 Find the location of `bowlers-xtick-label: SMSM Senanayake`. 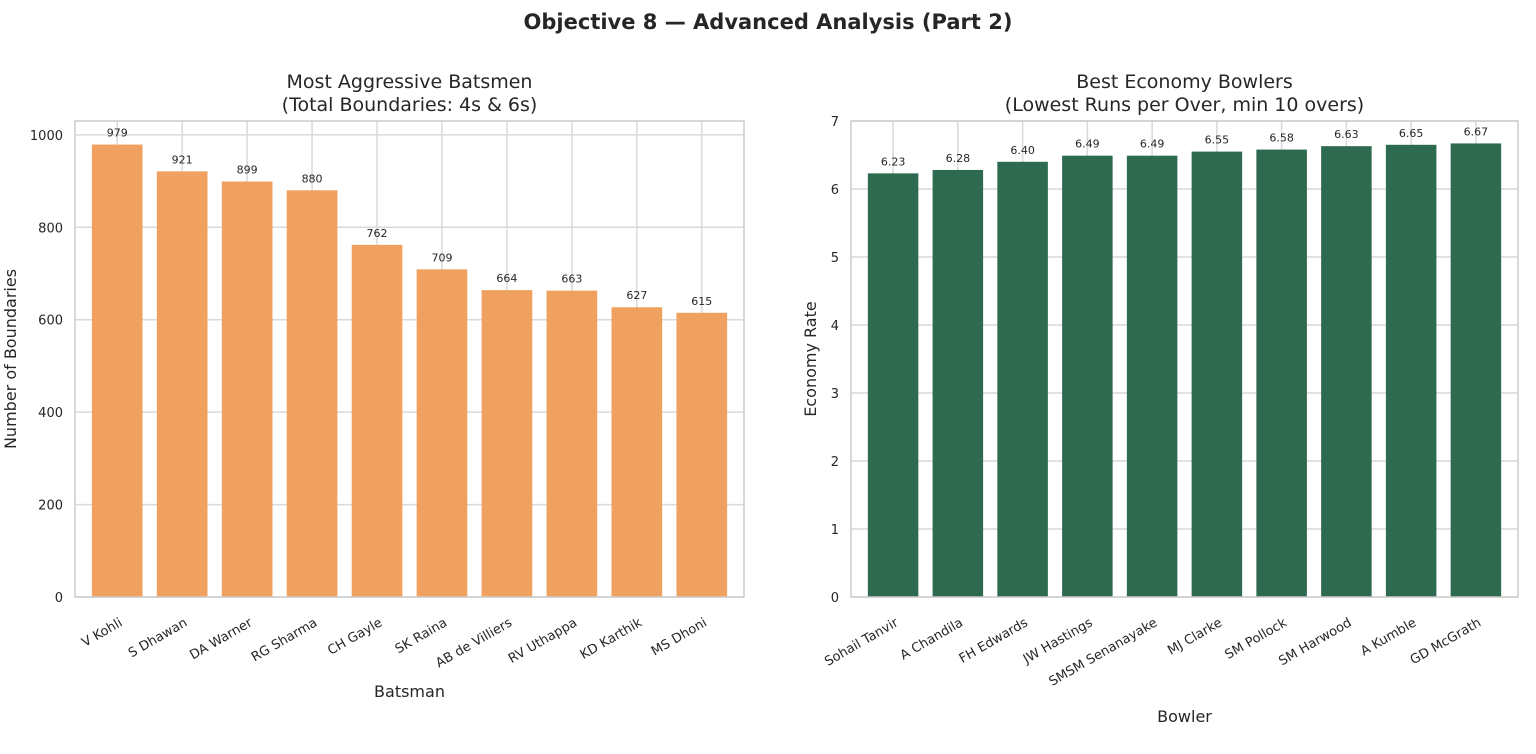

bowlers-xtick-label: SMSM Senanayake is located at coordinates (1104, 652).